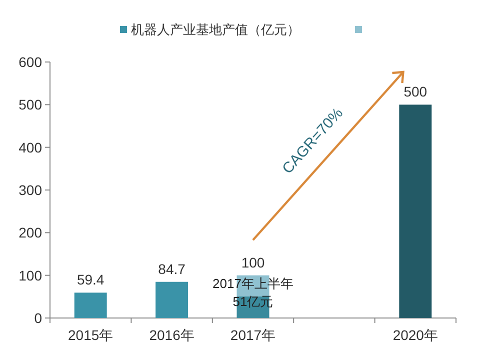 The image size is (498, 357). I want to click on x-tick-label: 2017年, so click(253, 335).